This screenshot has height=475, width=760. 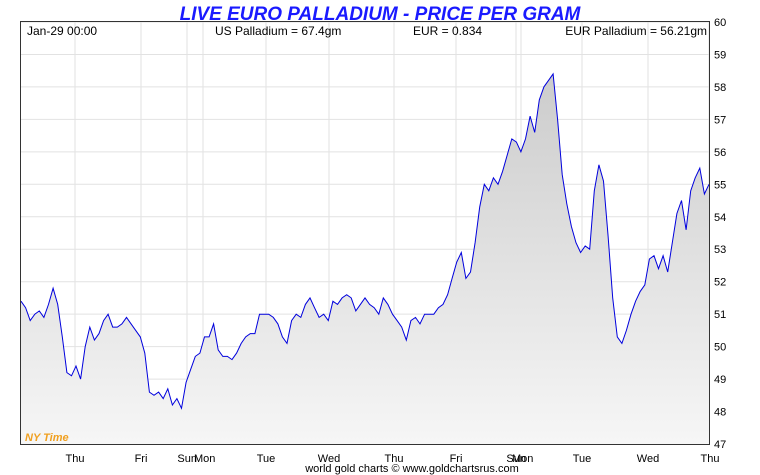 What do you see at coordinates (636, 31) in the screenshot?
I see `eur-palladium-label: EUR Palladium = 56.21gm` at bounding box center [636, 31].